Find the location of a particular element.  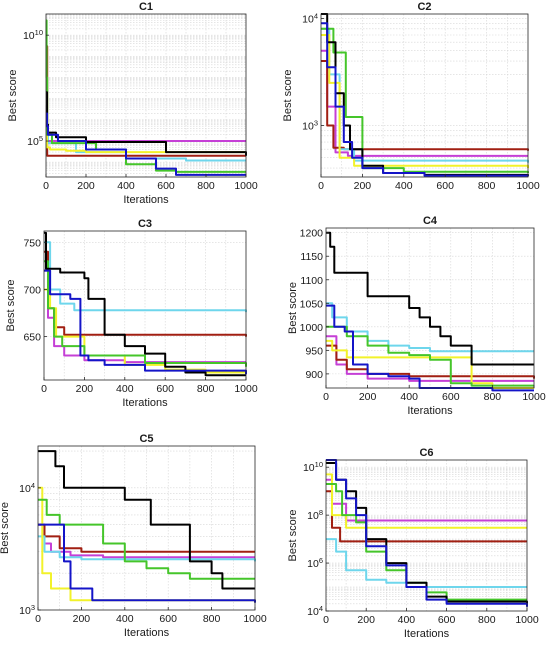

chart-title: C4 is located at coordinates (430, 221).